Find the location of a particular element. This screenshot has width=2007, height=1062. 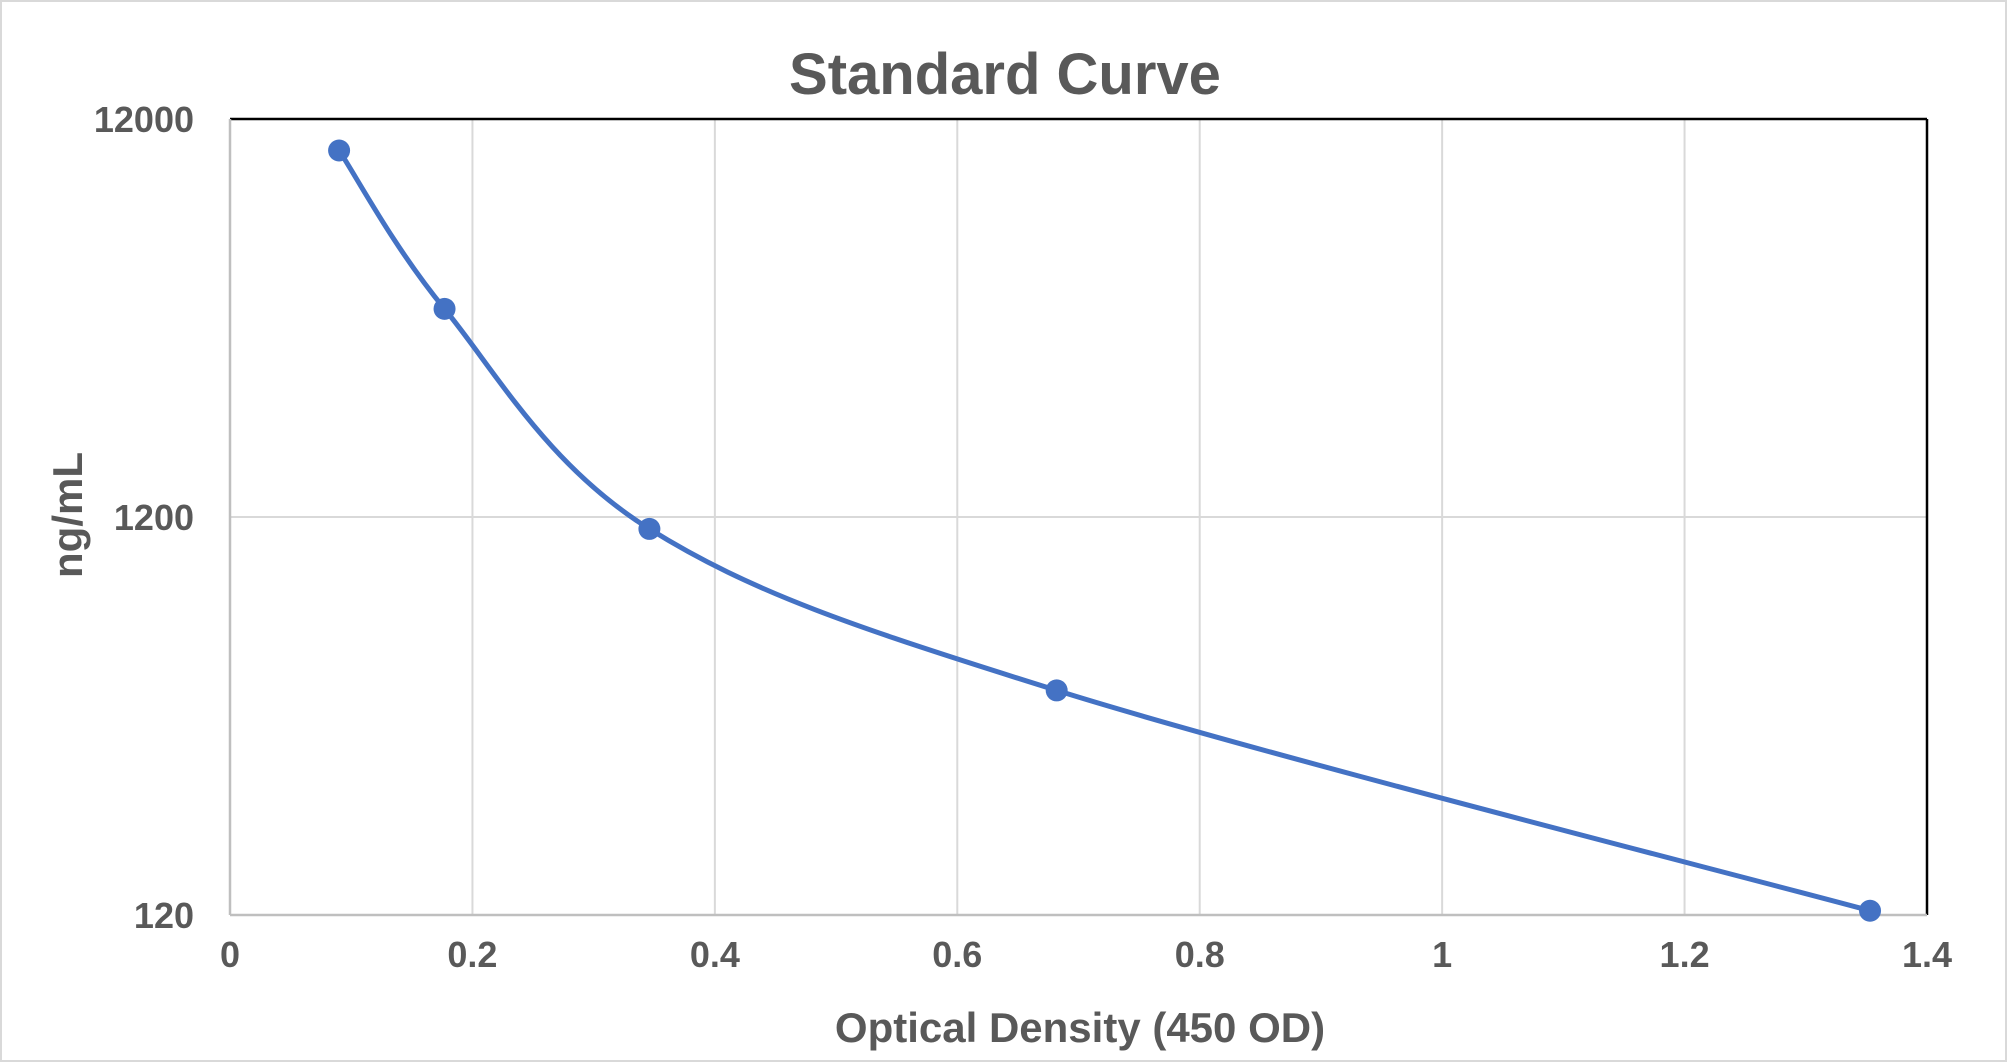

x-tick-label: 0.8 is located at coordinates (1200, 954).